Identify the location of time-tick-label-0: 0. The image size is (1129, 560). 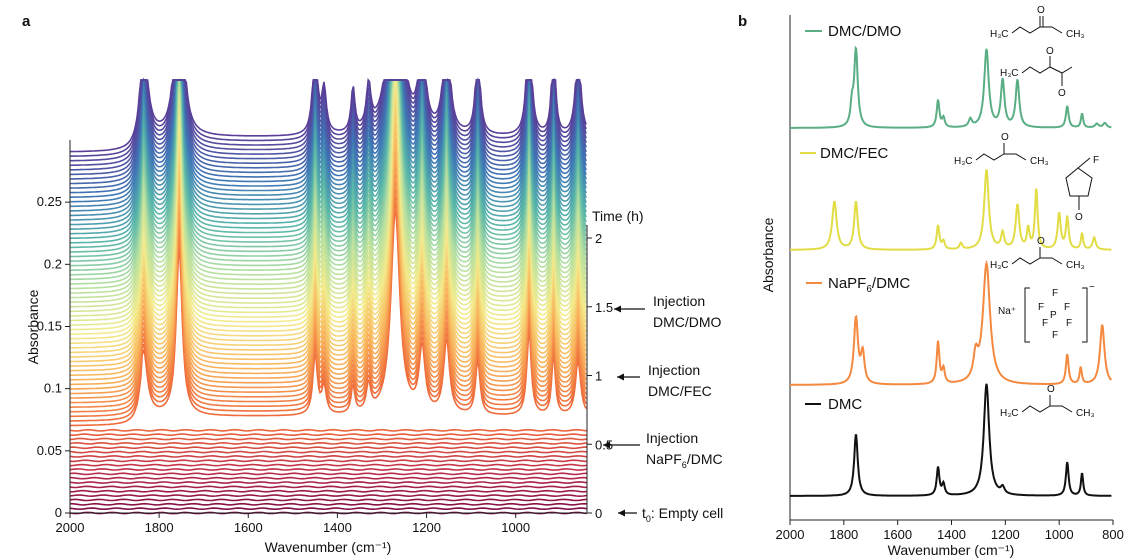
(598, 513).